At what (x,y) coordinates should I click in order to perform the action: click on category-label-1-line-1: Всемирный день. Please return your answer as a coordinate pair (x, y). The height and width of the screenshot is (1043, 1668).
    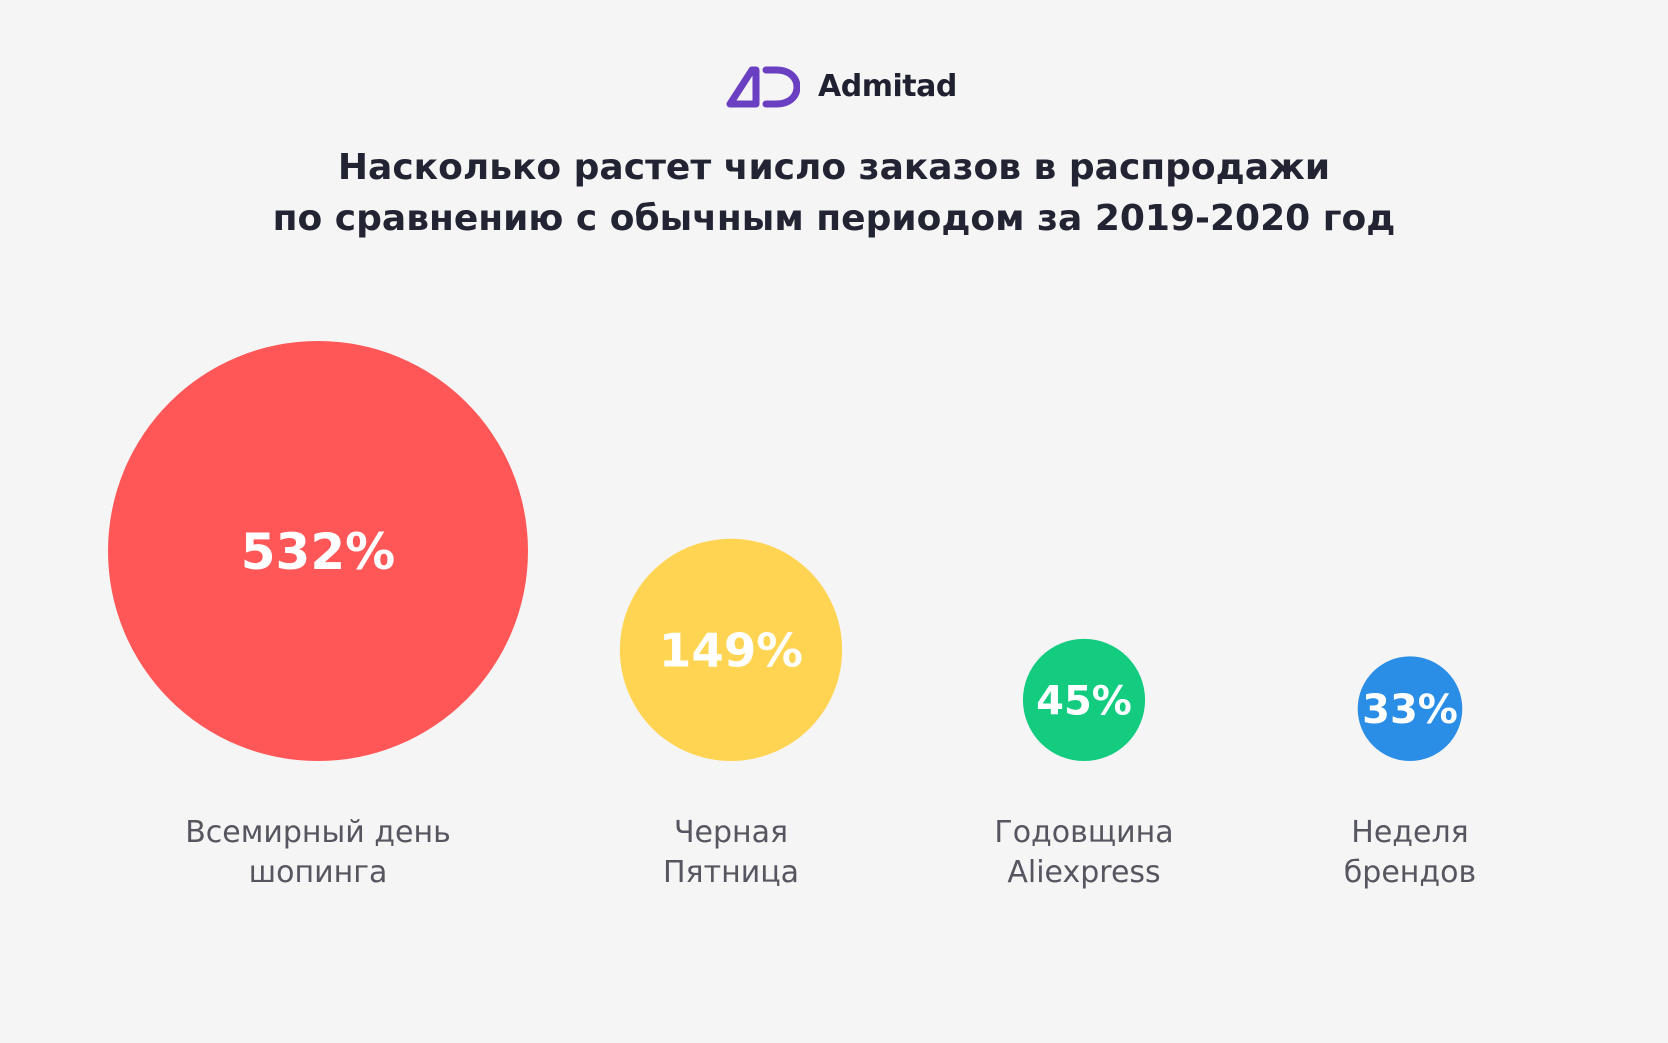
    Looking at the image, I should click on (318, 832).